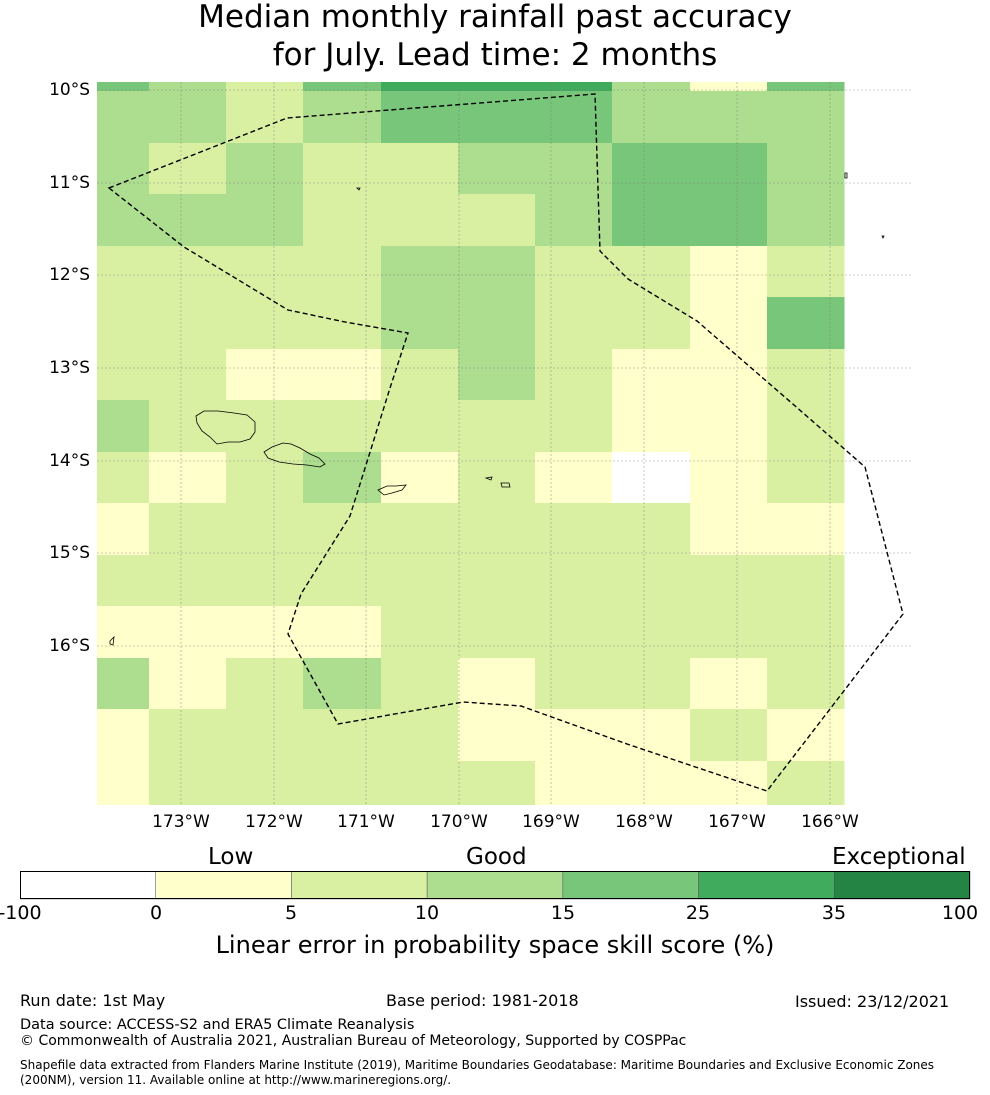 Image resolution: width=990 pixels, height=1095 pixels. Describe the element at coordinates (872, 1001) in the screenshot. I see `issued-date: Issued: 23/12/2021` at that location.